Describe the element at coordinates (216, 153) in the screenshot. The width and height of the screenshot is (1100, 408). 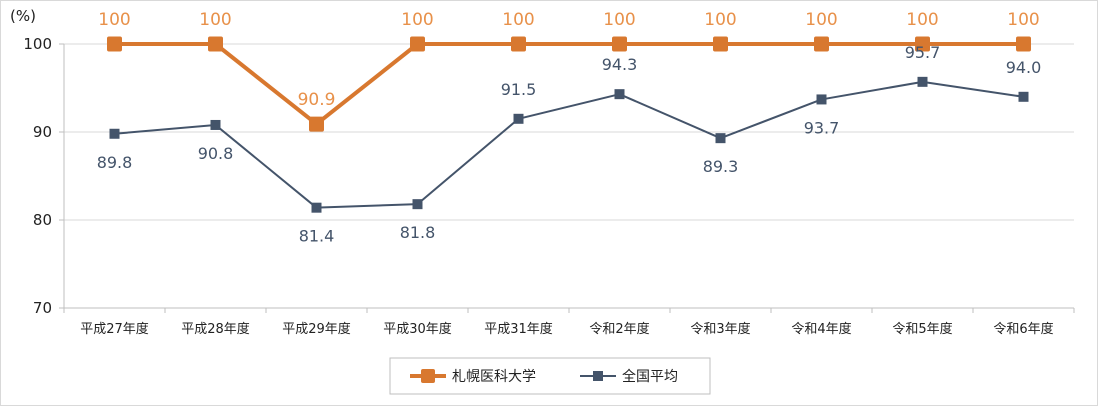
I see `data-label-national: 90.8` at that location.